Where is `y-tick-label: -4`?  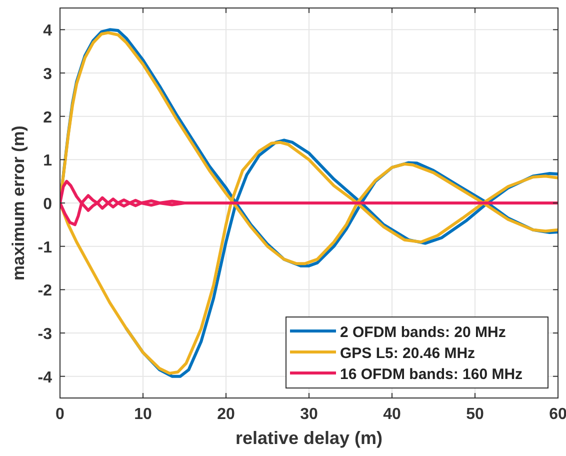
y-tick-label: -4 is located at coordinates (45, 377).